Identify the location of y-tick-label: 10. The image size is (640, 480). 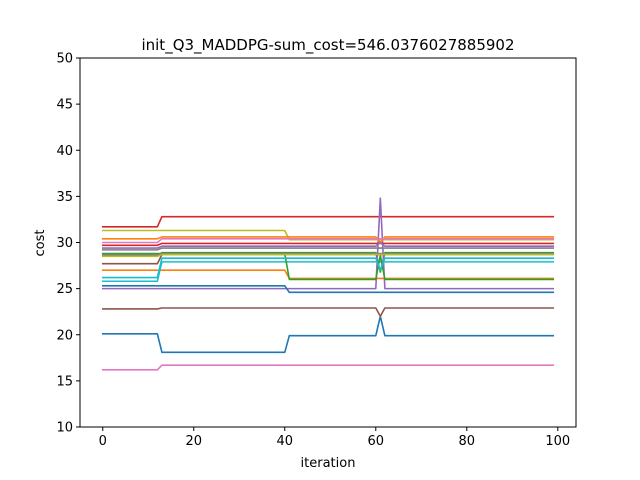
(64, 428).